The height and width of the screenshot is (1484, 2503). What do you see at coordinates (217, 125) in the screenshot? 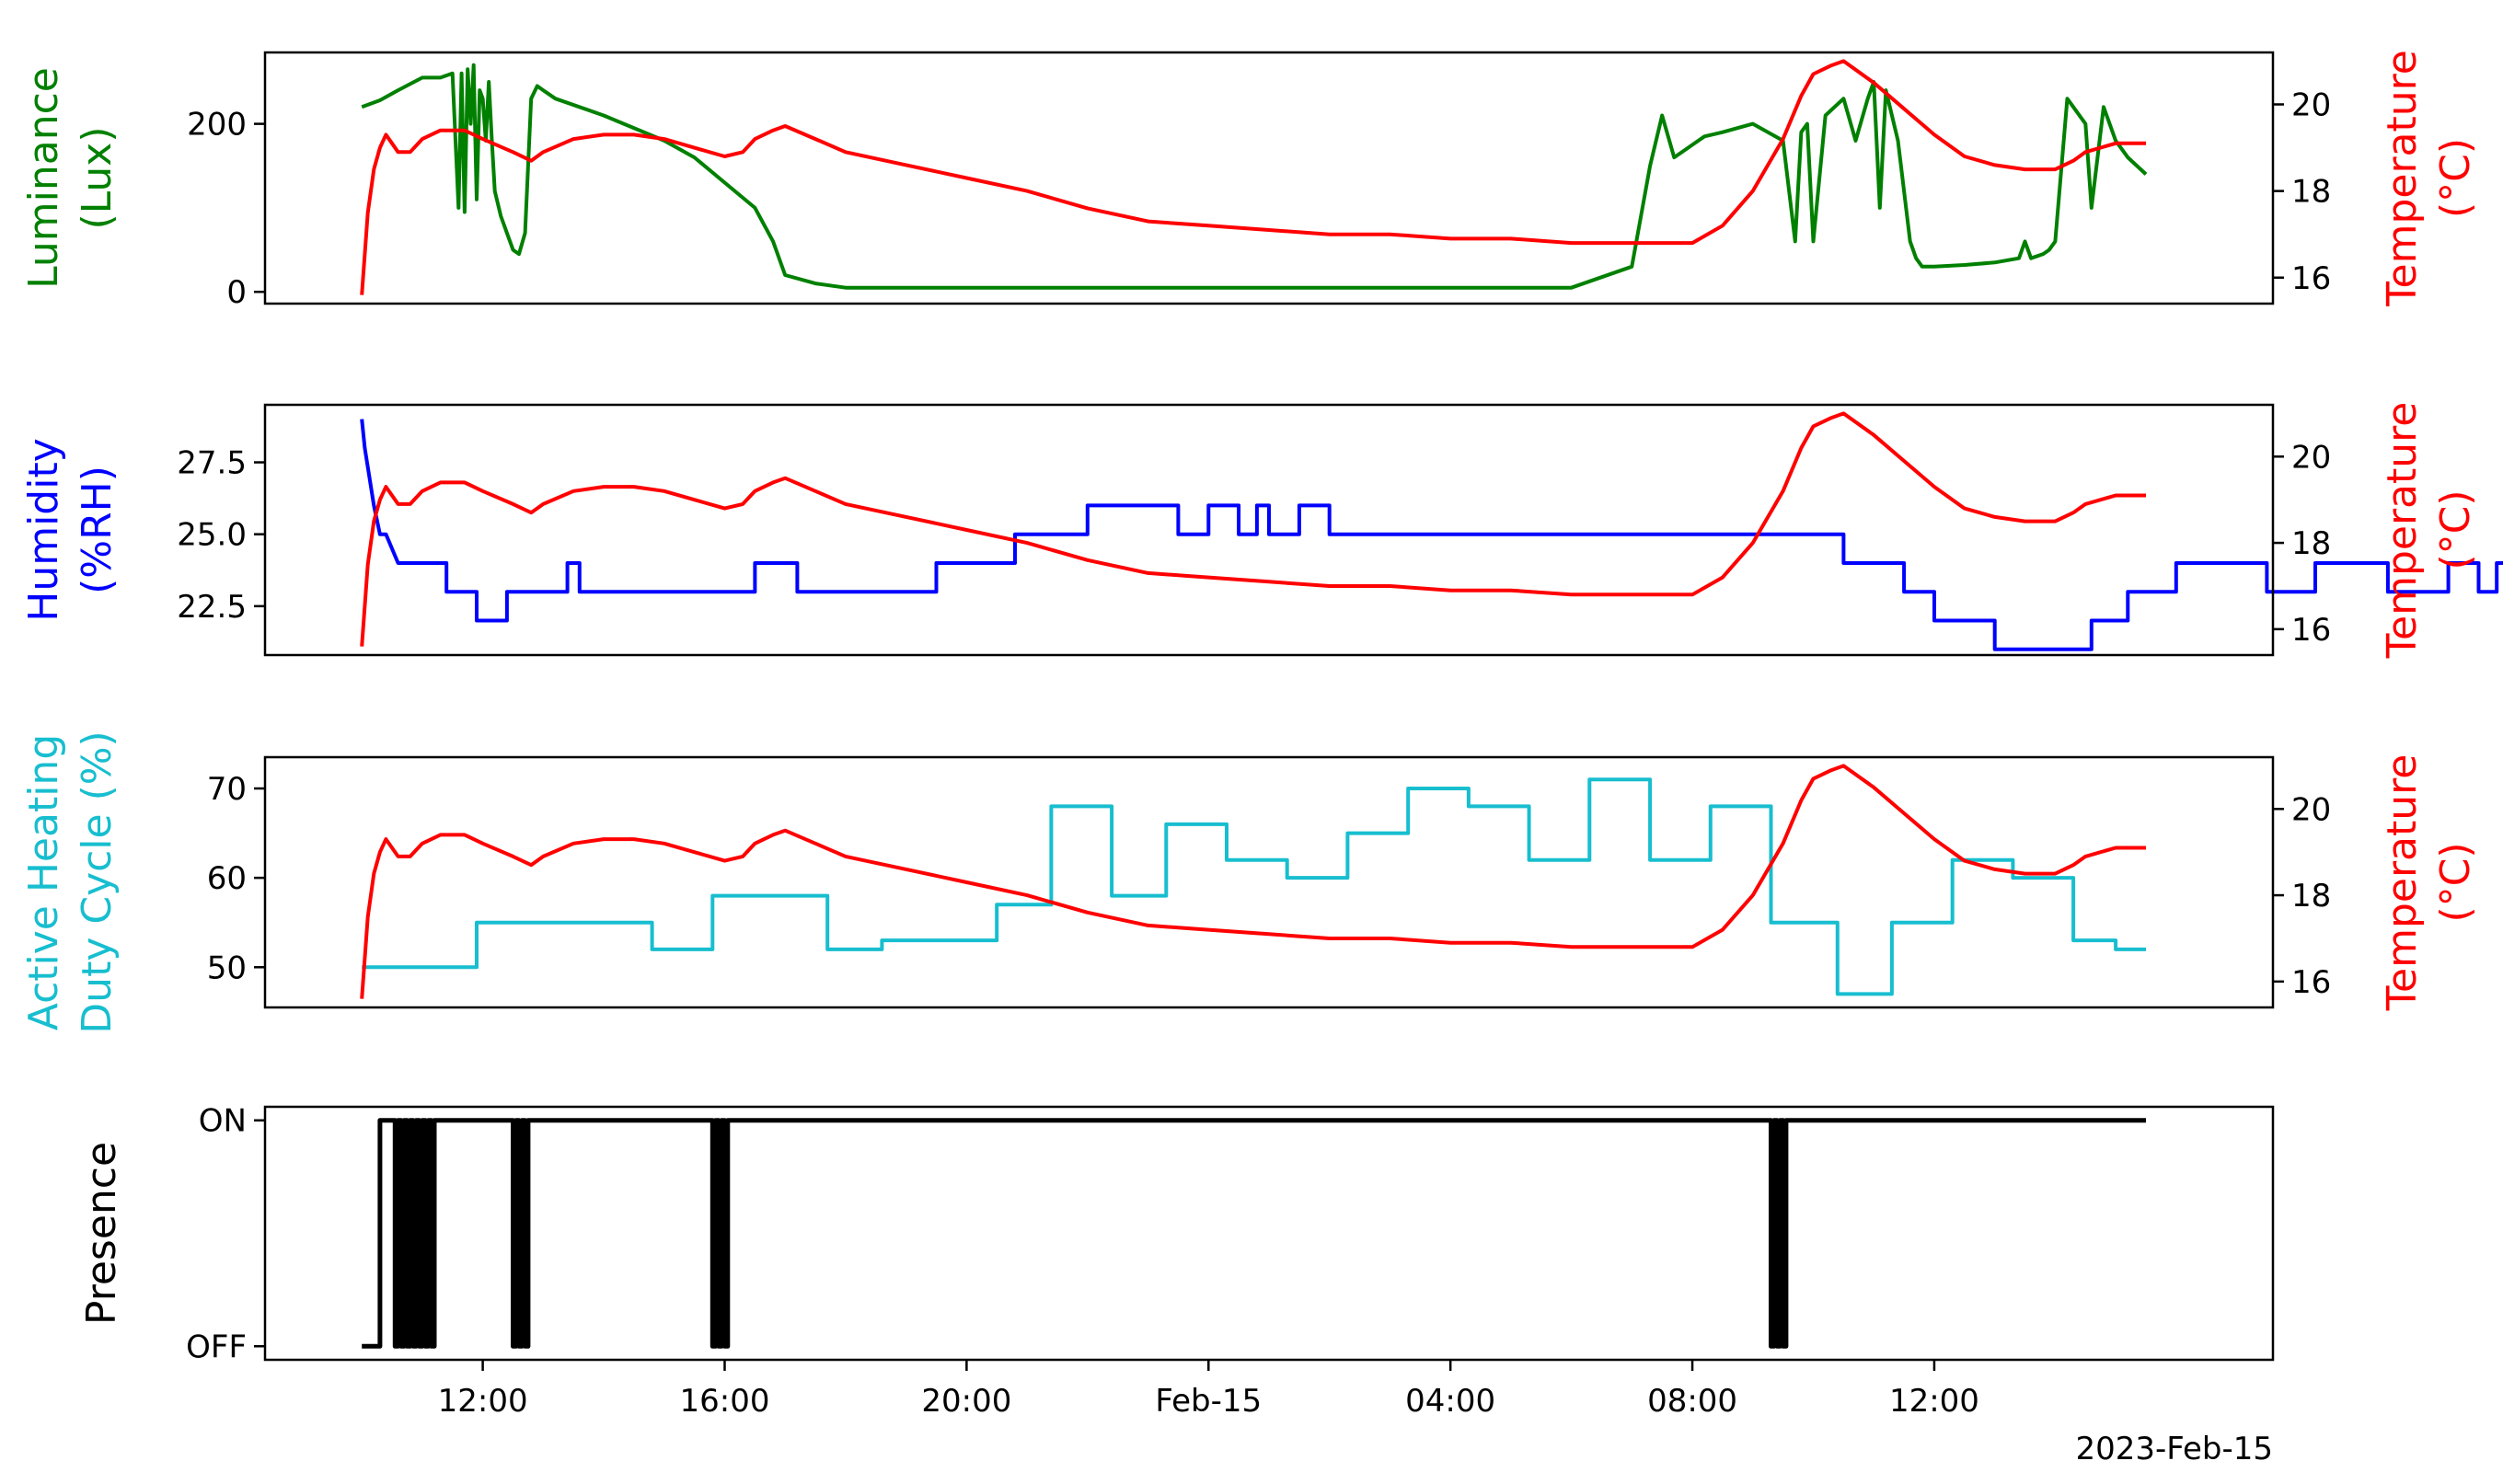
I see `y-tick-label-left: 200` at bounding box center [217, 125].